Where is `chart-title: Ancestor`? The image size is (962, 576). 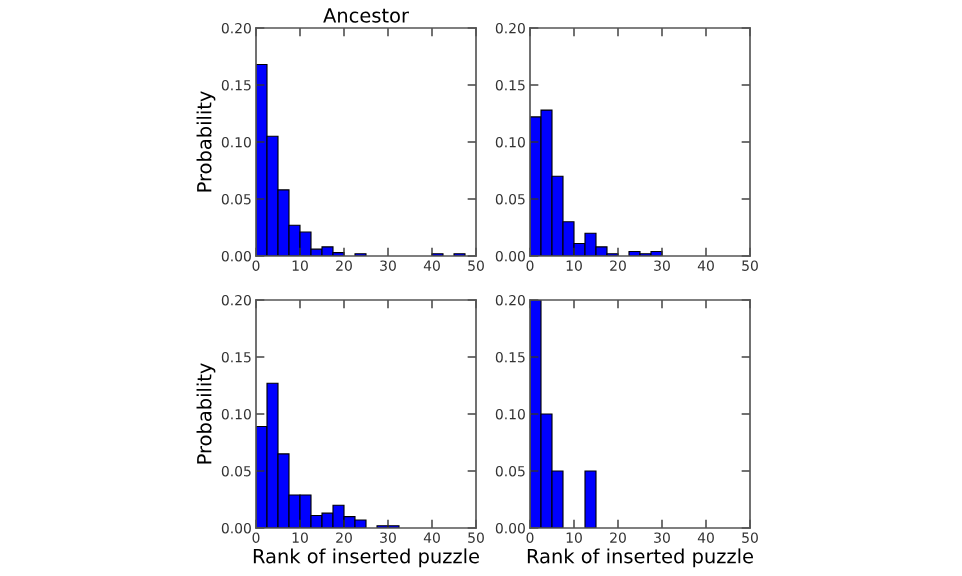 chart-title: Ancestor is located at coordinates (366, 15).